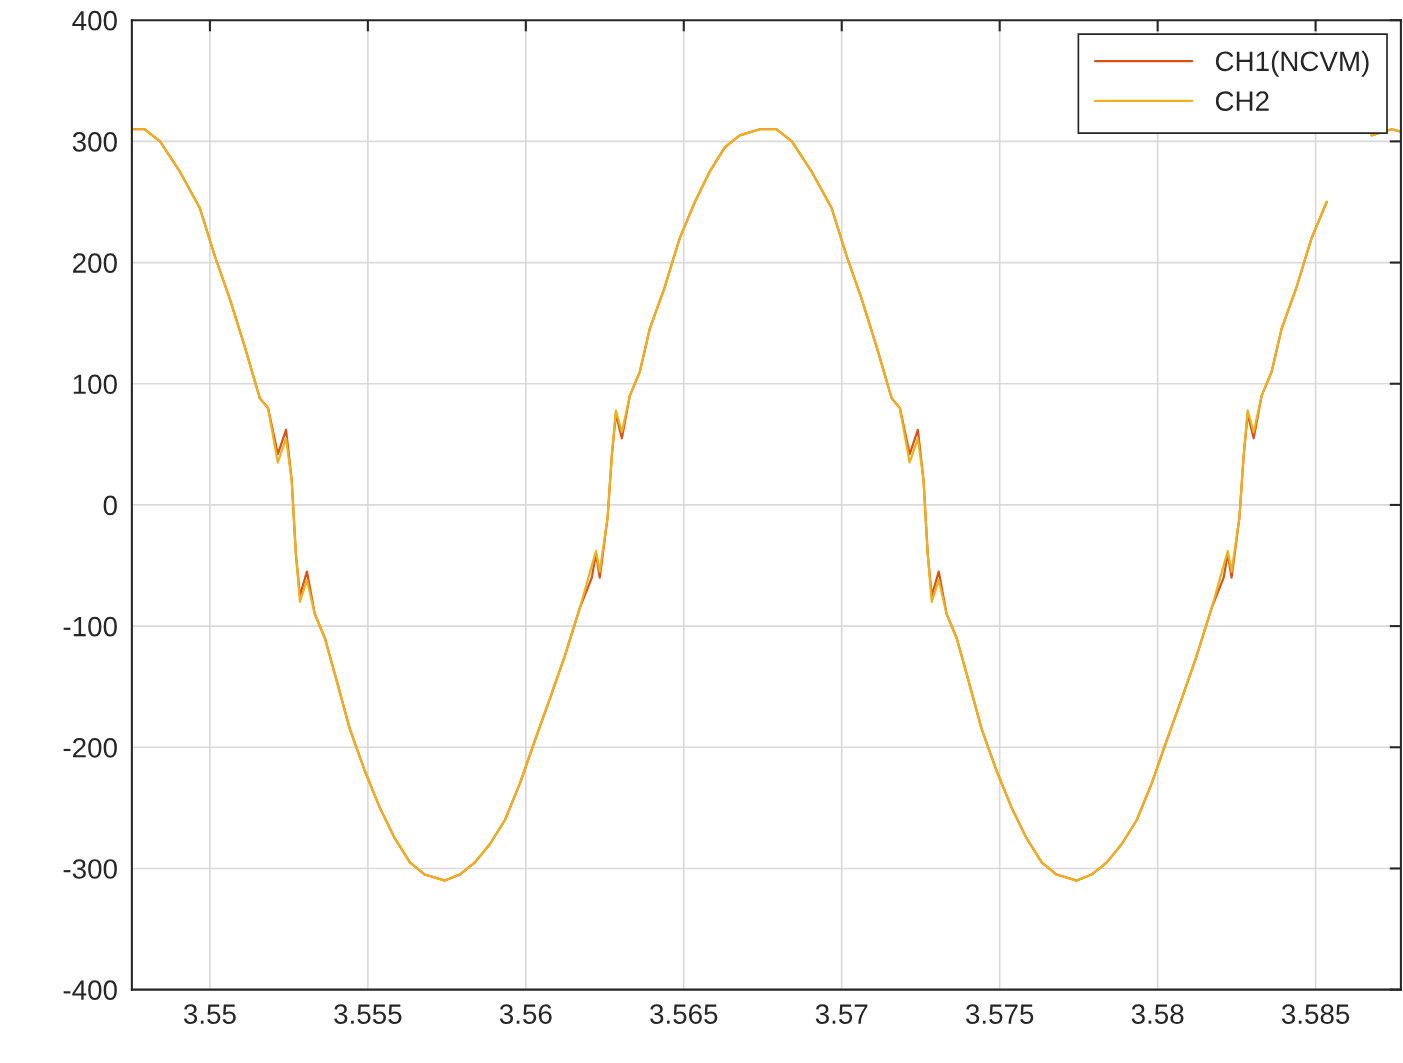 The height and width of the screenshot is (1063, 1403). I want to click on x-tick-label: 3.555, so click(368, 1014).